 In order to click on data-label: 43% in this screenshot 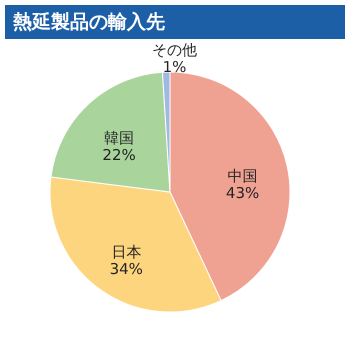, I will do `click(243, 193)`.